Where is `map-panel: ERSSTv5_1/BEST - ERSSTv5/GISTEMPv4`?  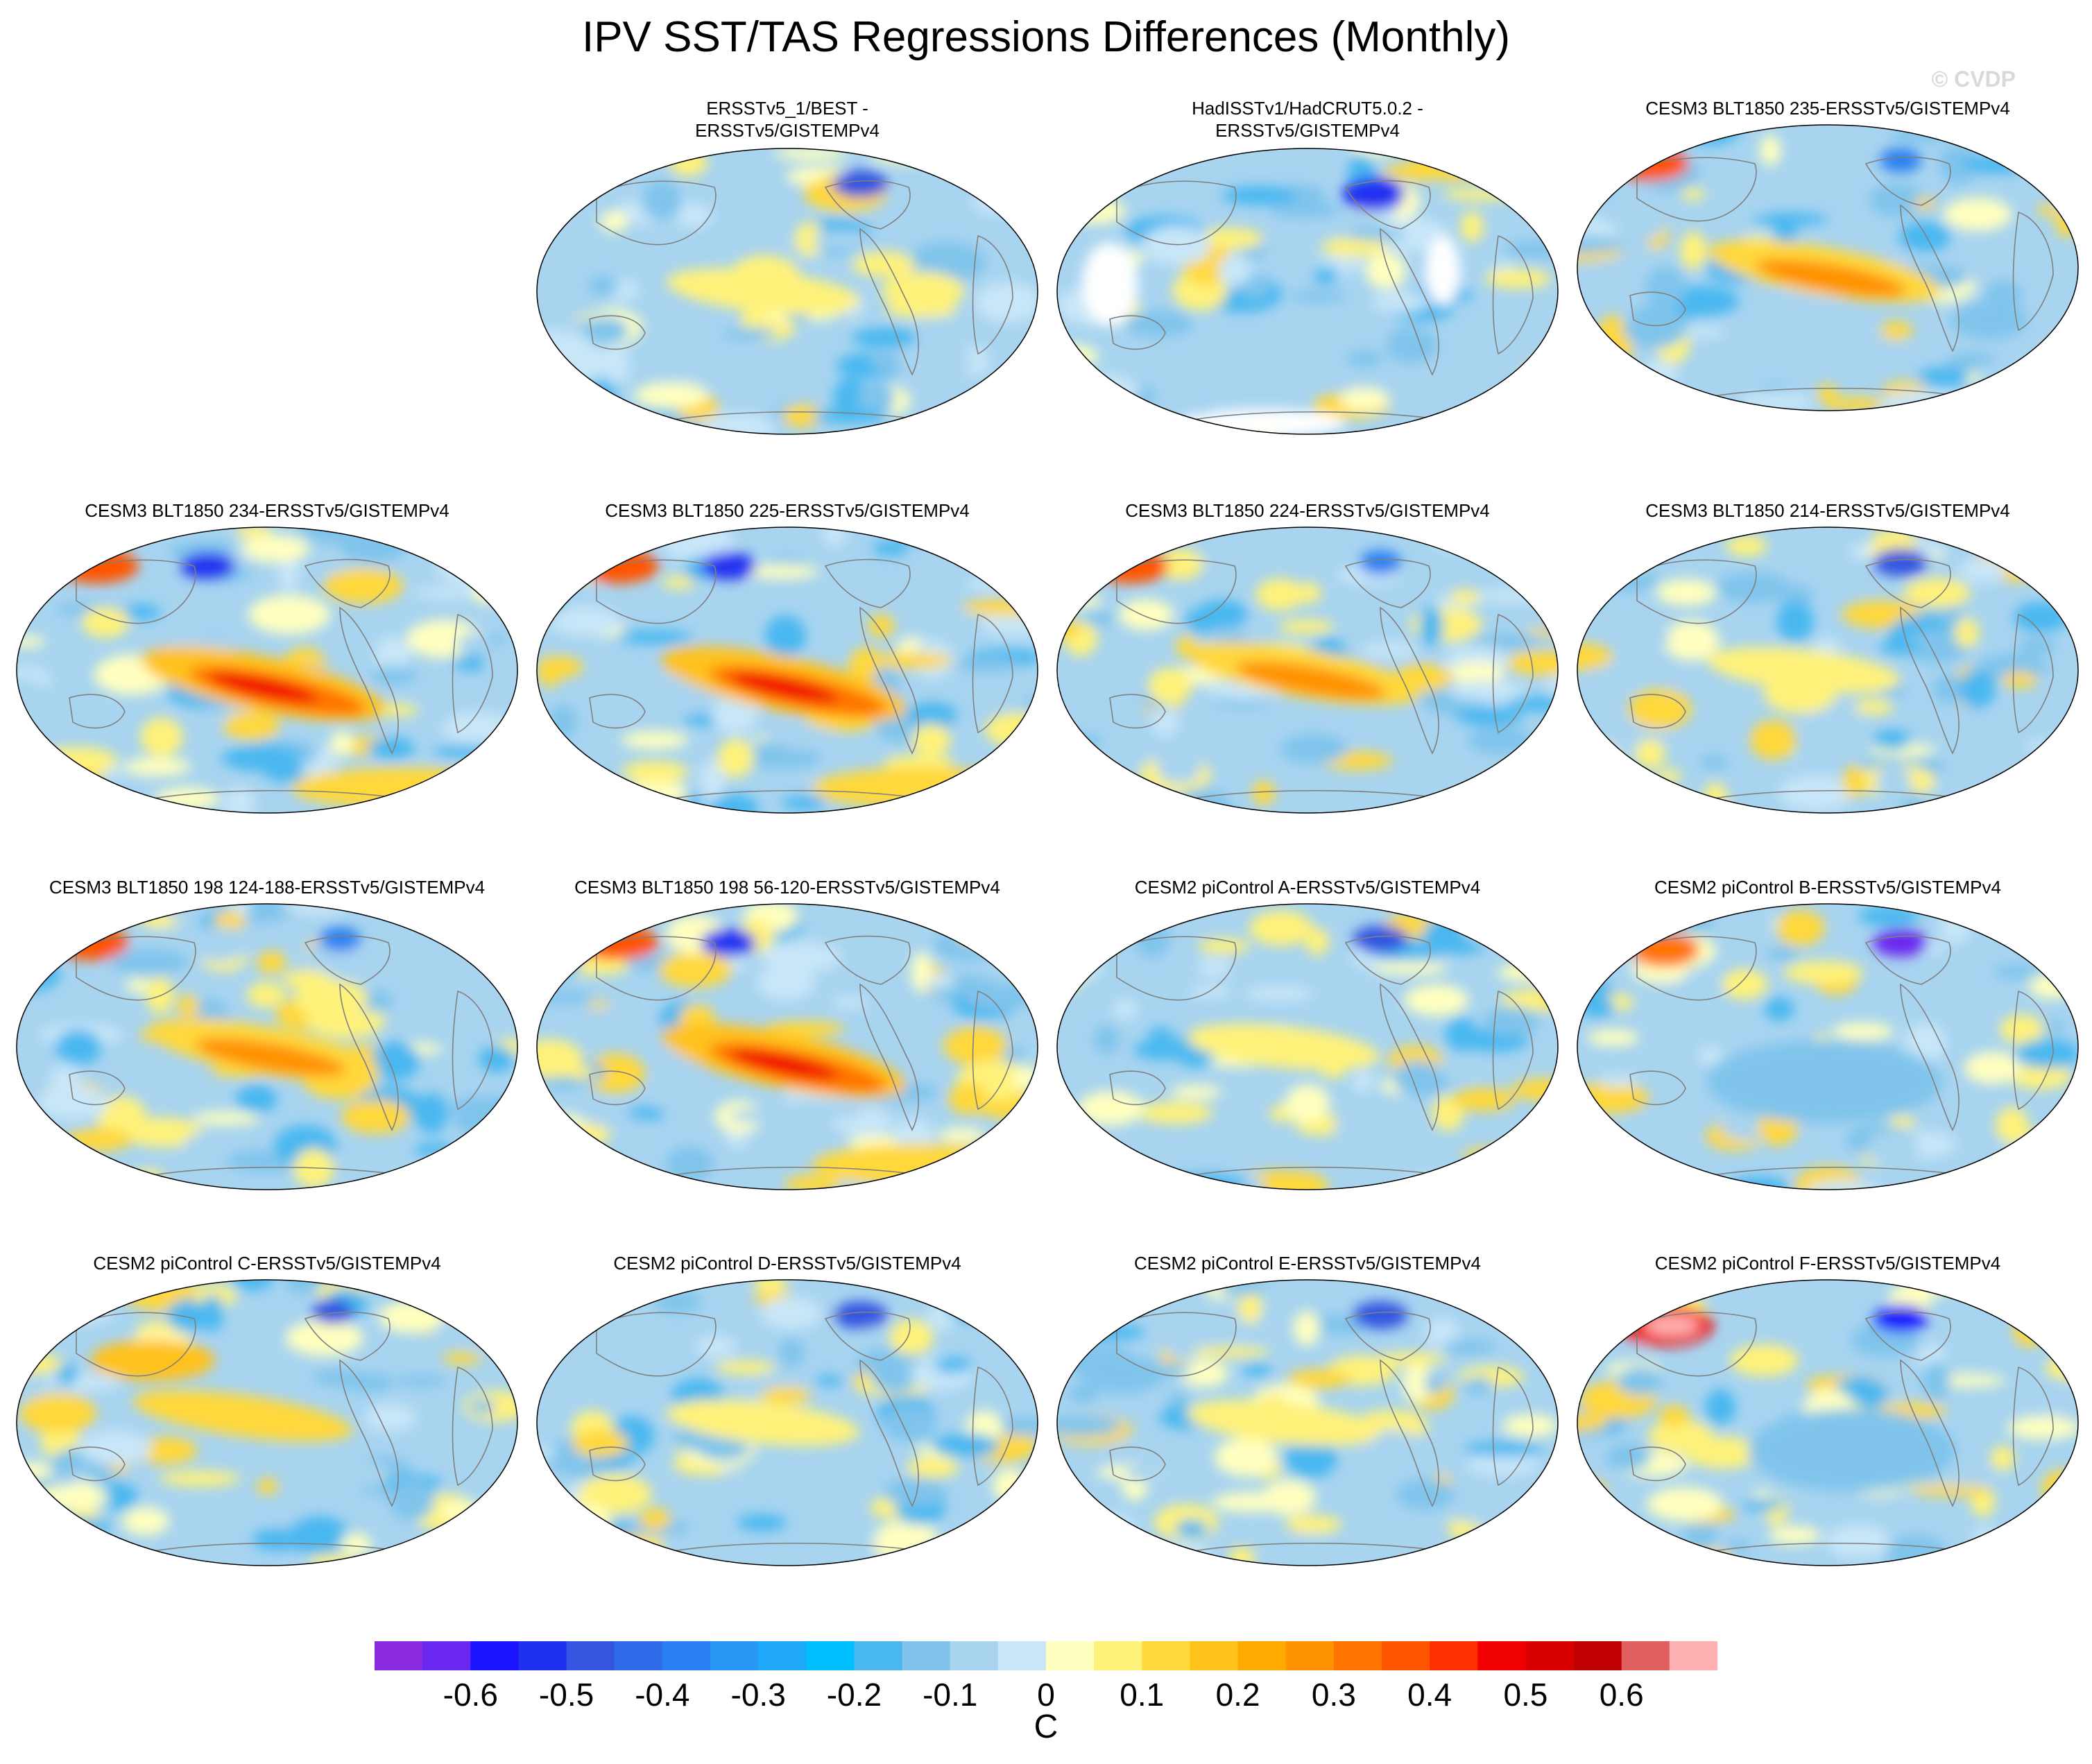
map-panel: ERSSTv5_1/BEST - ERSSTv5/GISTEMPv4 is located at coordinates (787, 281).